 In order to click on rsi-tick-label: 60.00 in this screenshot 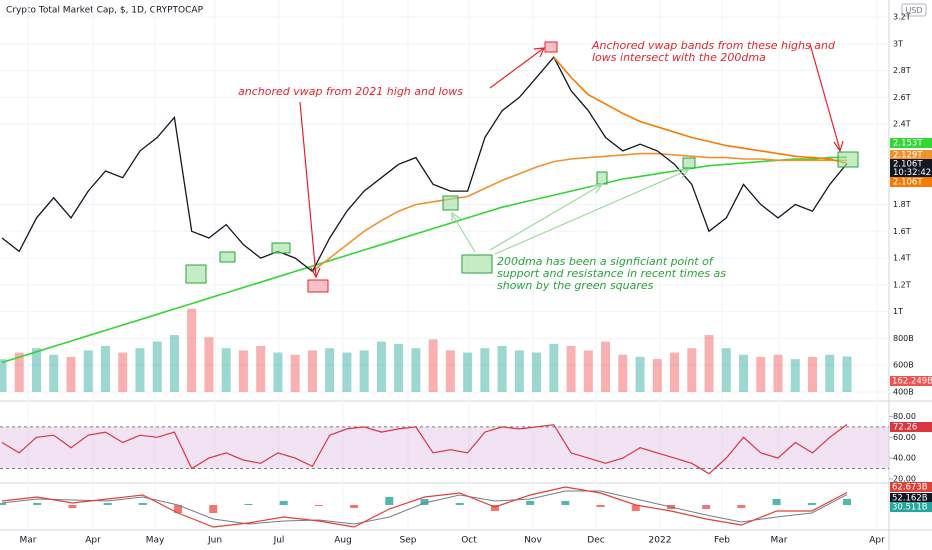, I will do `click(904, 437)`.